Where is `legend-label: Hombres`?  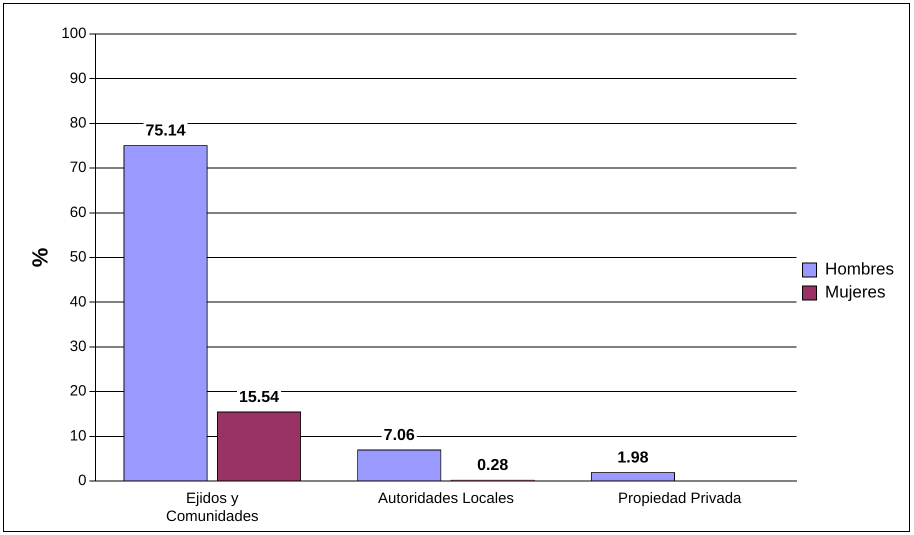 legend-label: Hombres is located at coordinates (859, 269).